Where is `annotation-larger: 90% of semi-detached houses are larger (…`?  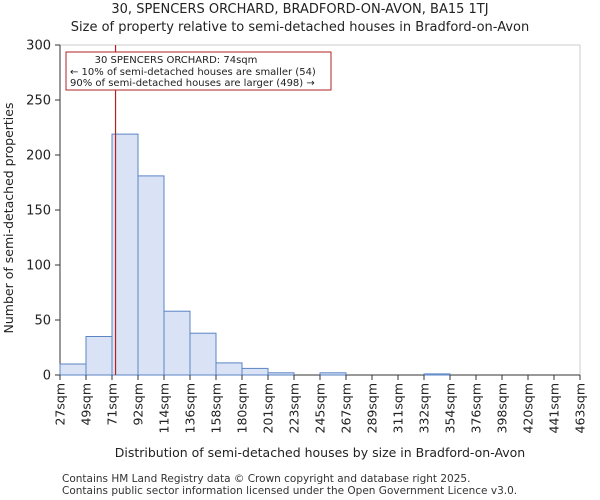 annotation-larger: 90% of semi-detached houses are larger (… is located at coordinates (192, 83).